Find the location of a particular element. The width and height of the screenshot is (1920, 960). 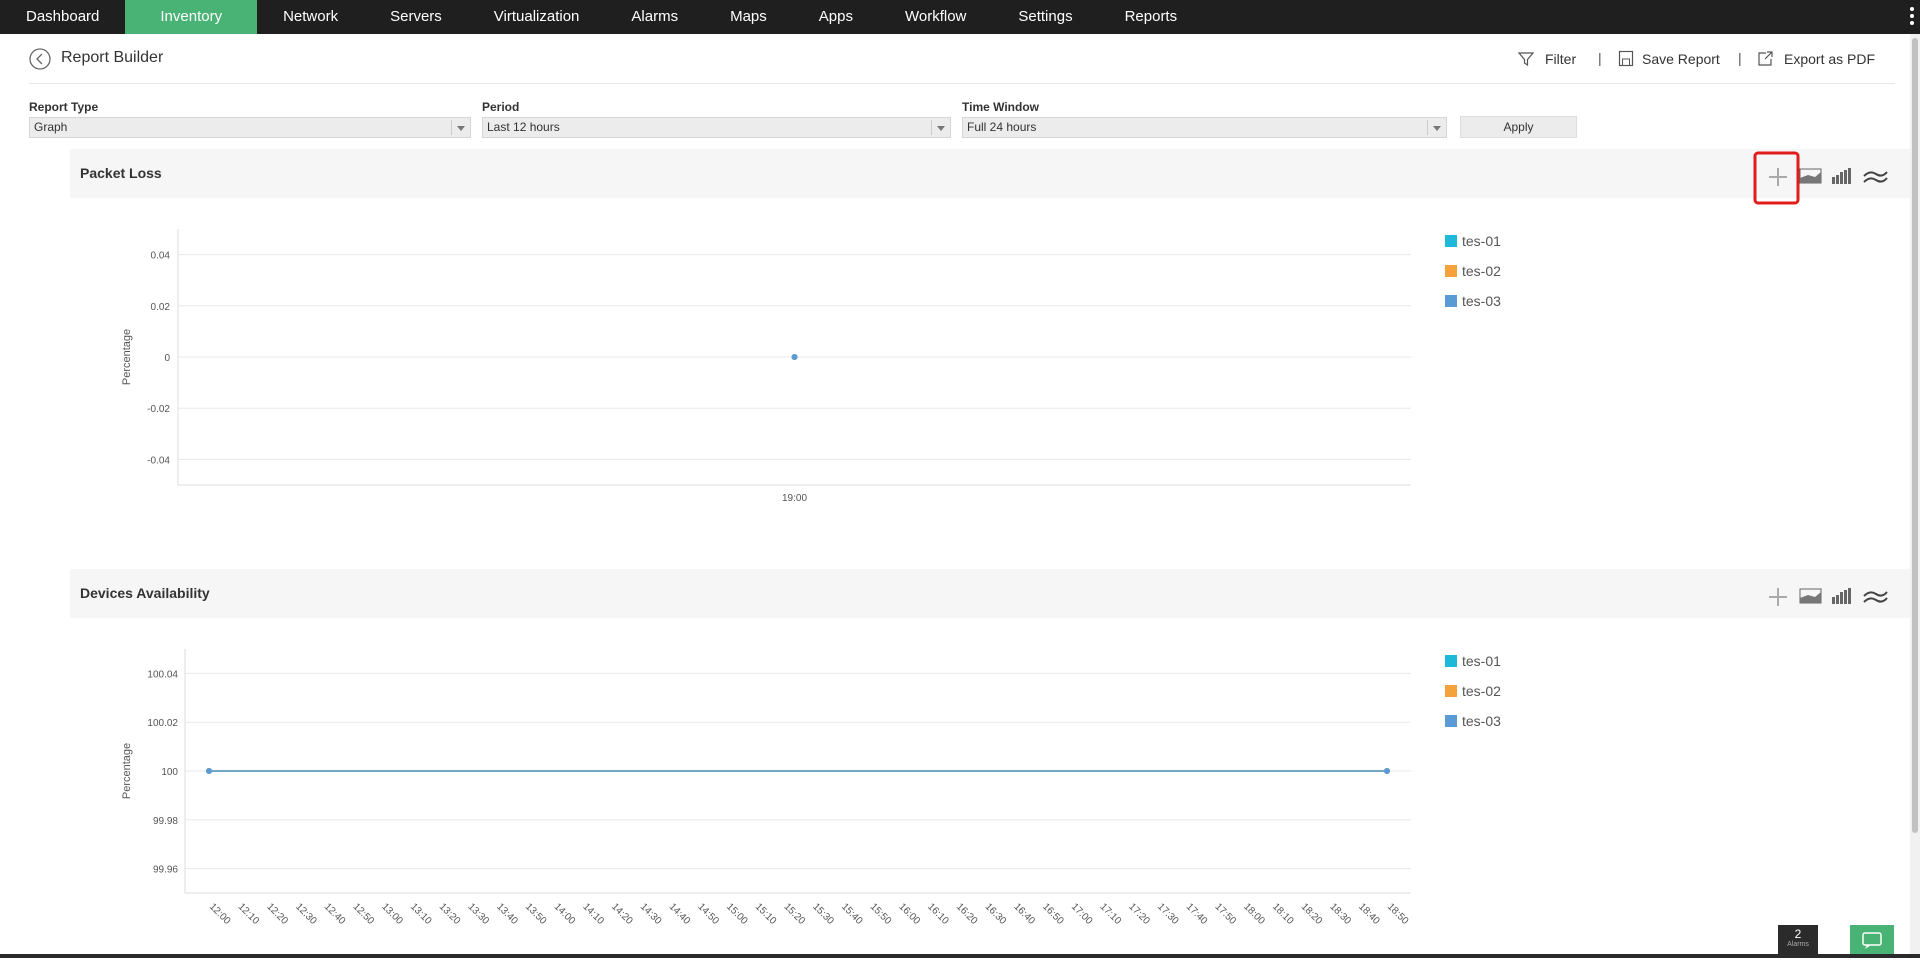

scrollbar is located at coordinates (1915, 494).